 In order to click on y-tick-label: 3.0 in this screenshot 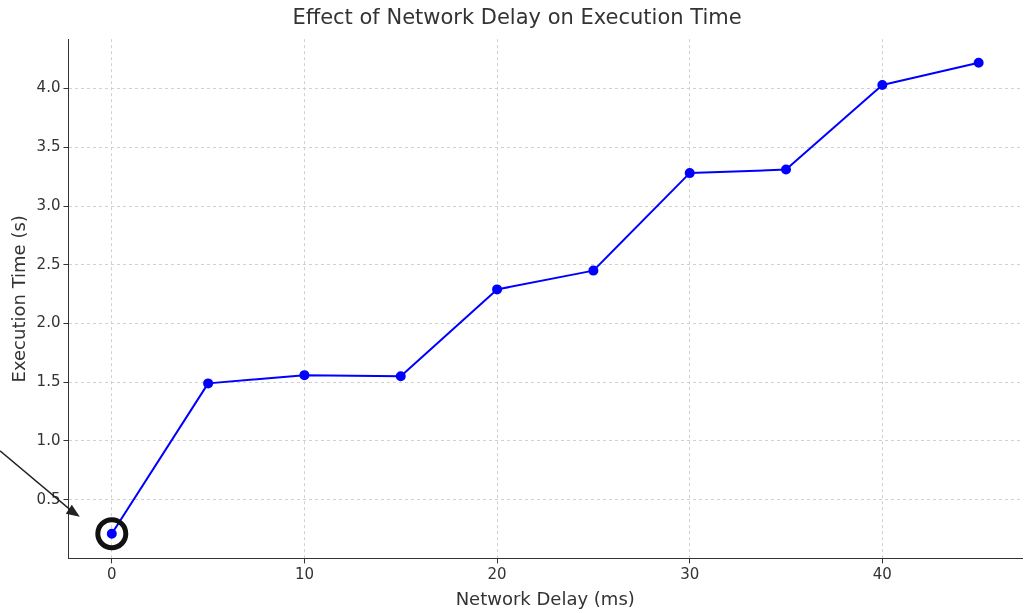, I will do `click(48, 204)`.